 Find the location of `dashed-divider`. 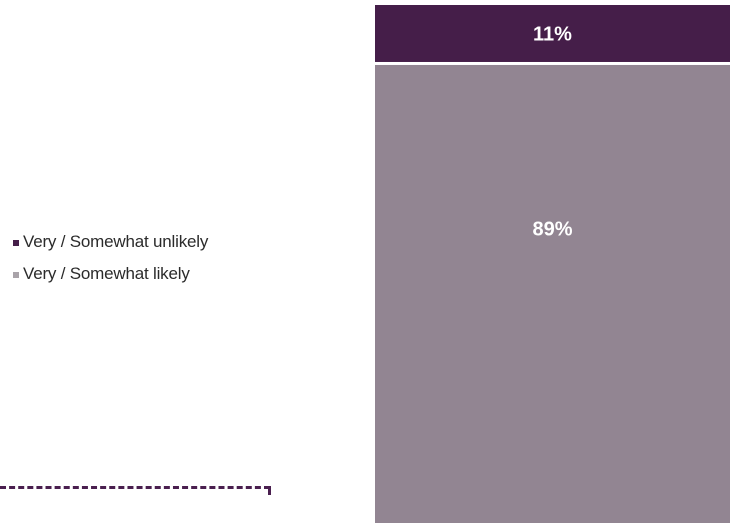

dashed-divider is located at coordinates (135, 487).